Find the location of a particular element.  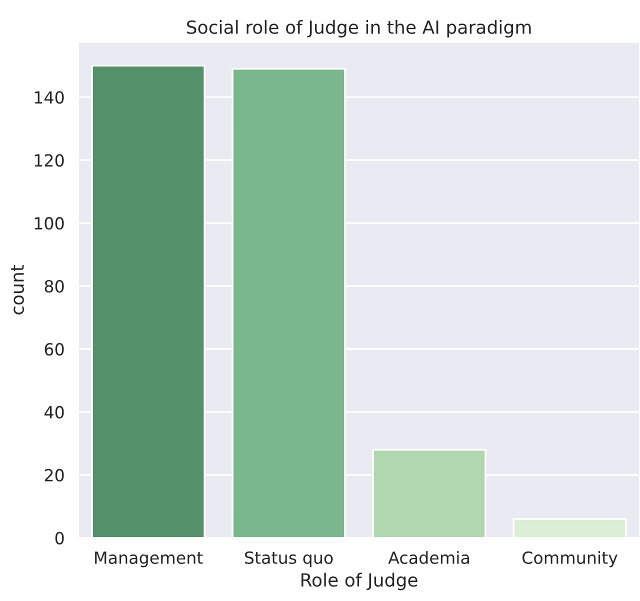

chart-title: Social role of Judge in the AI paradigm is located at coordinates (359, 29).